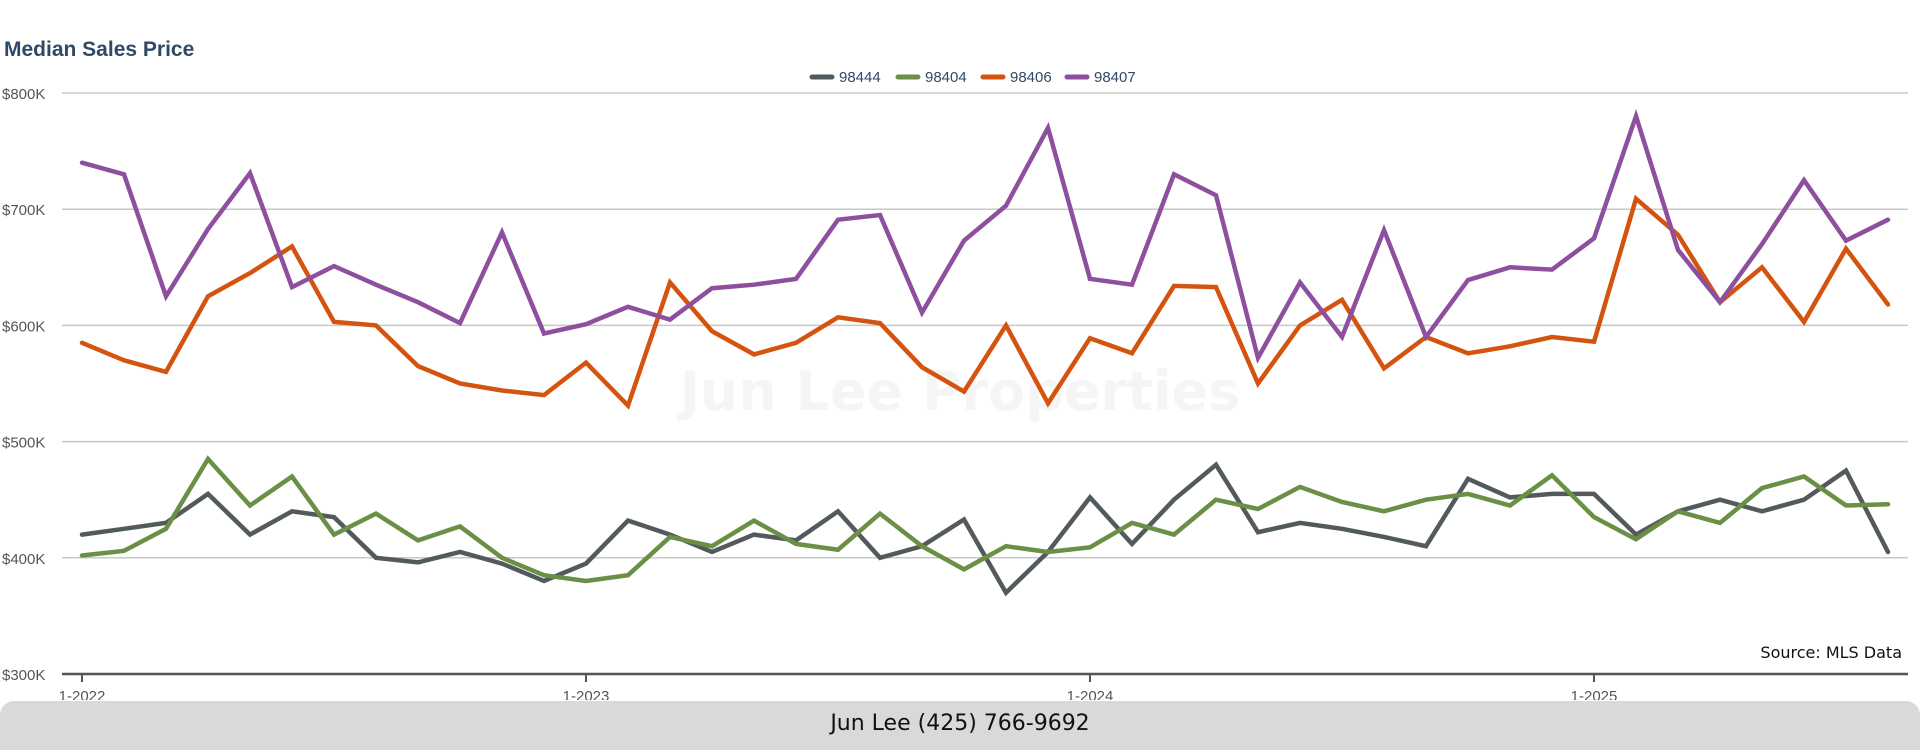 The height and width of the screenshot is (750, 1920). I want to click on legend-label-98407: 98407, so click(1115, 77).